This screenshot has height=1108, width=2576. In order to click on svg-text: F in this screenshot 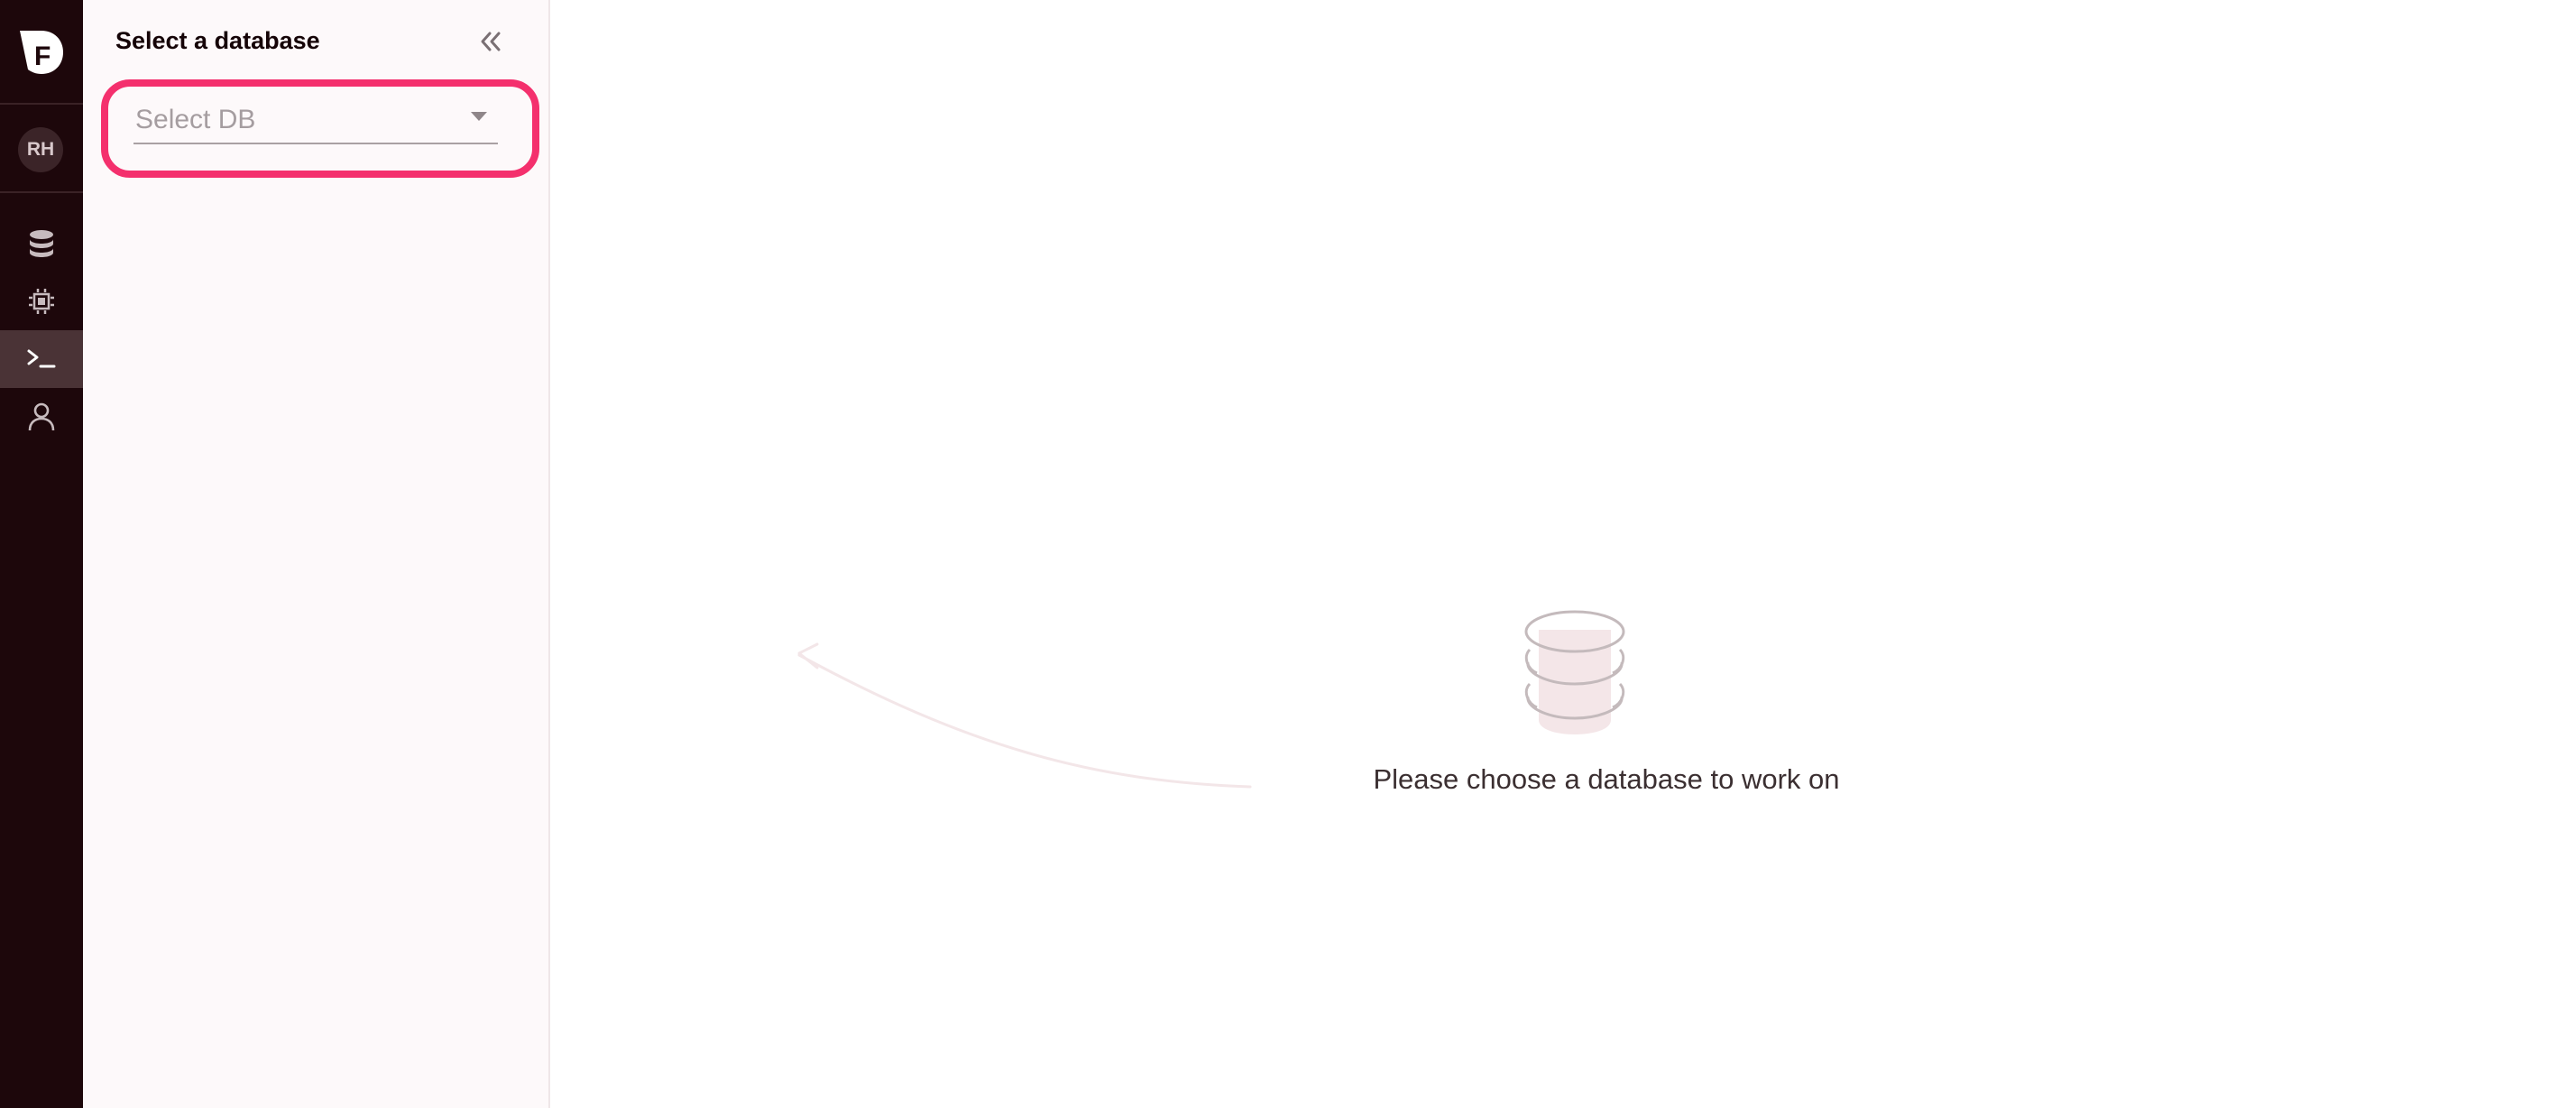, I will do `click(42, 56)`.